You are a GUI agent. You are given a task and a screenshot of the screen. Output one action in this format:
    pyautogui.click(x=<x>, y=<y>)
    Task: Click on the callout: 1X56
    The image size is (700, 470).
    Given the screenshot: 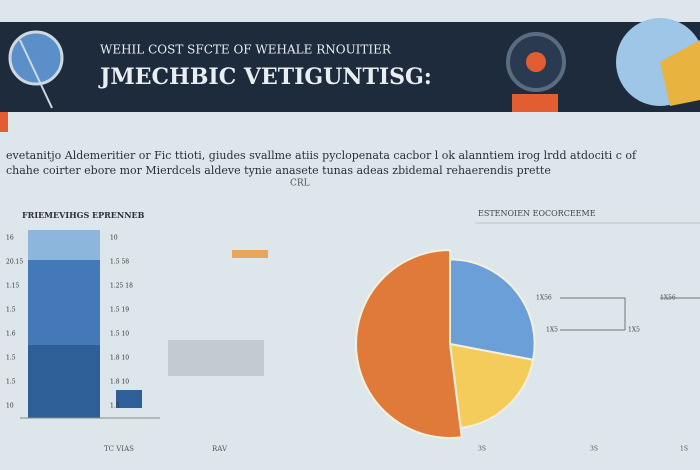 What is the action you would take?
    pyautogui.click(x=544, y=298)
    